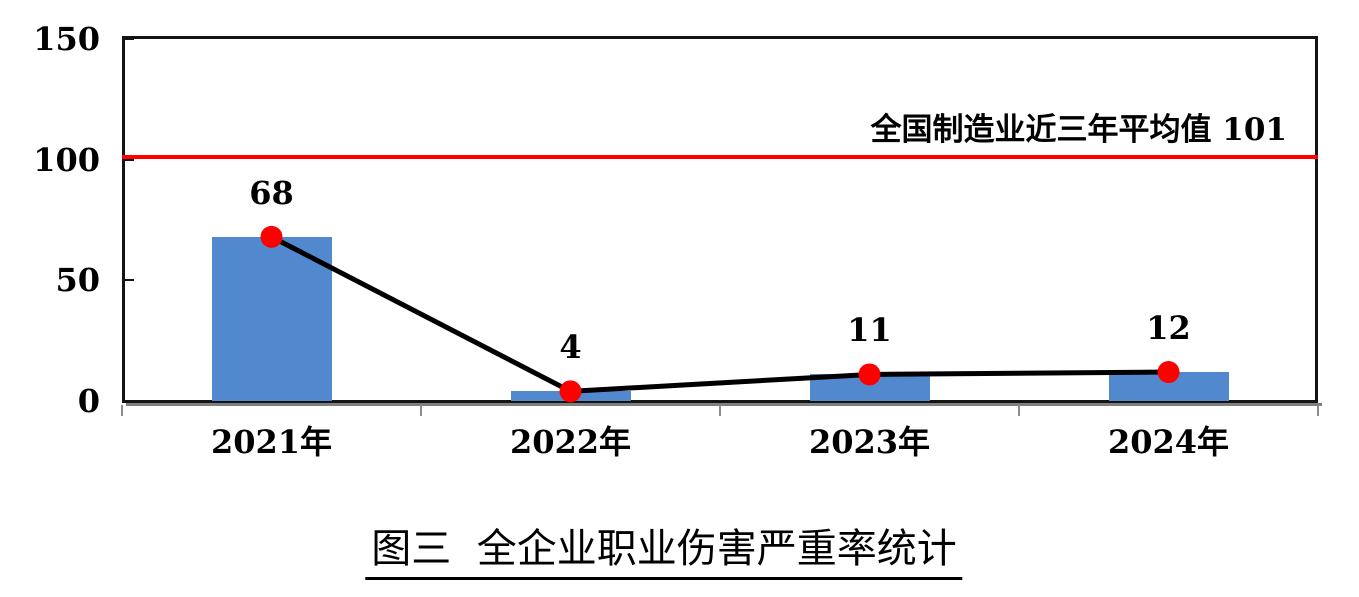  Describe the element at coordinates (66, 159) in the screenshot. I see `y-tick-label: 100` at that location.